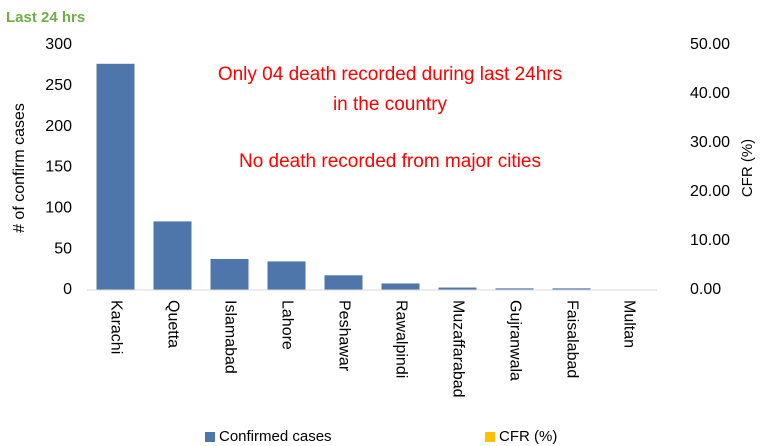 This screenshot has height=446, width=760. Describe the element at coordinates (58, 167) in the screenshot. I see `y-tick-label: 150` at that location.